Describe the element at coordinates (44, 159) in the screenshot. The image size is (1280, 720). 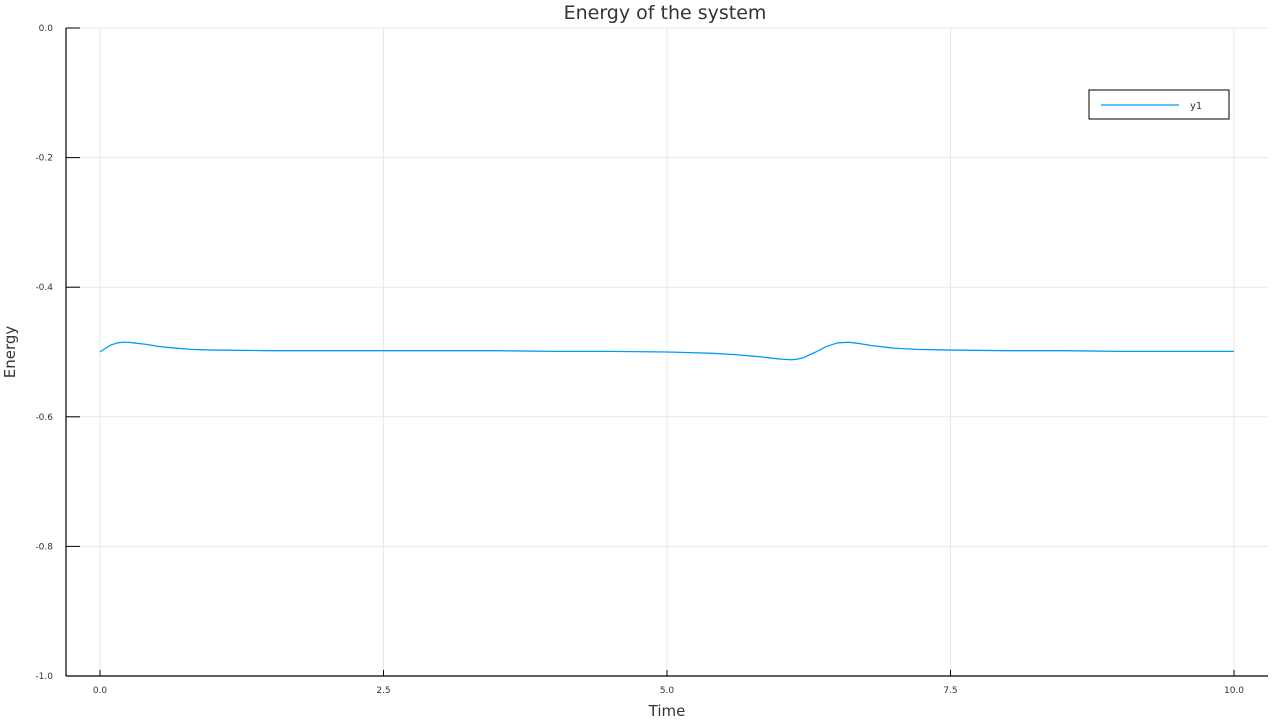
I see `y-tick-label: -0.2` at that location.